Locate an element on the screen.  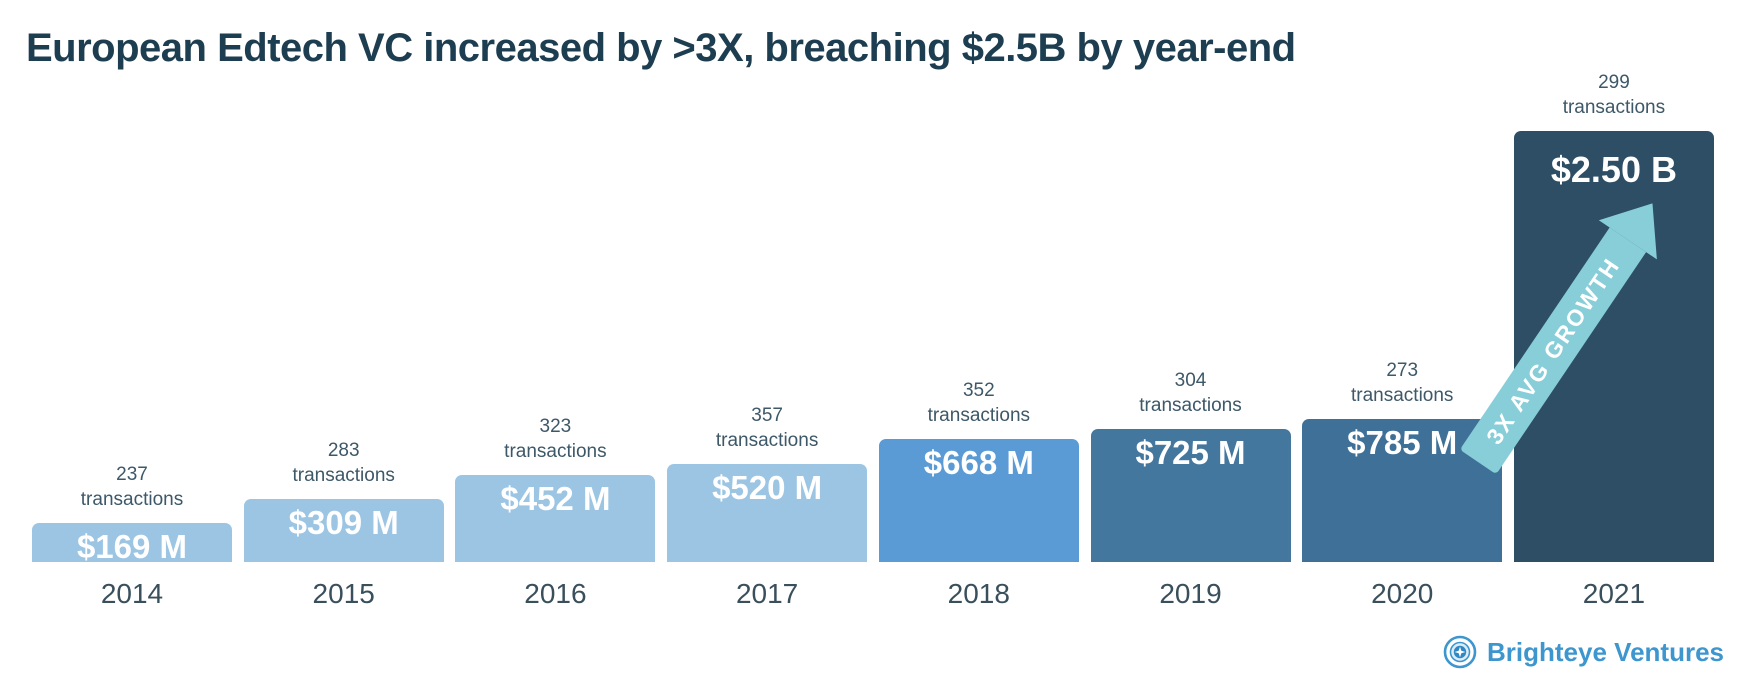
year-label-2021: 2021 is located at coordinates (1614, 593).